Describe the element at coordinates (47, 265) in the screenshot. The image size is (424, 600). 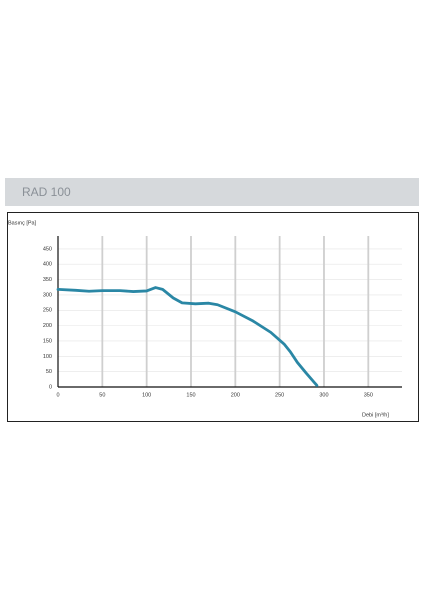
I see `y-tick-label: 400` at that location.